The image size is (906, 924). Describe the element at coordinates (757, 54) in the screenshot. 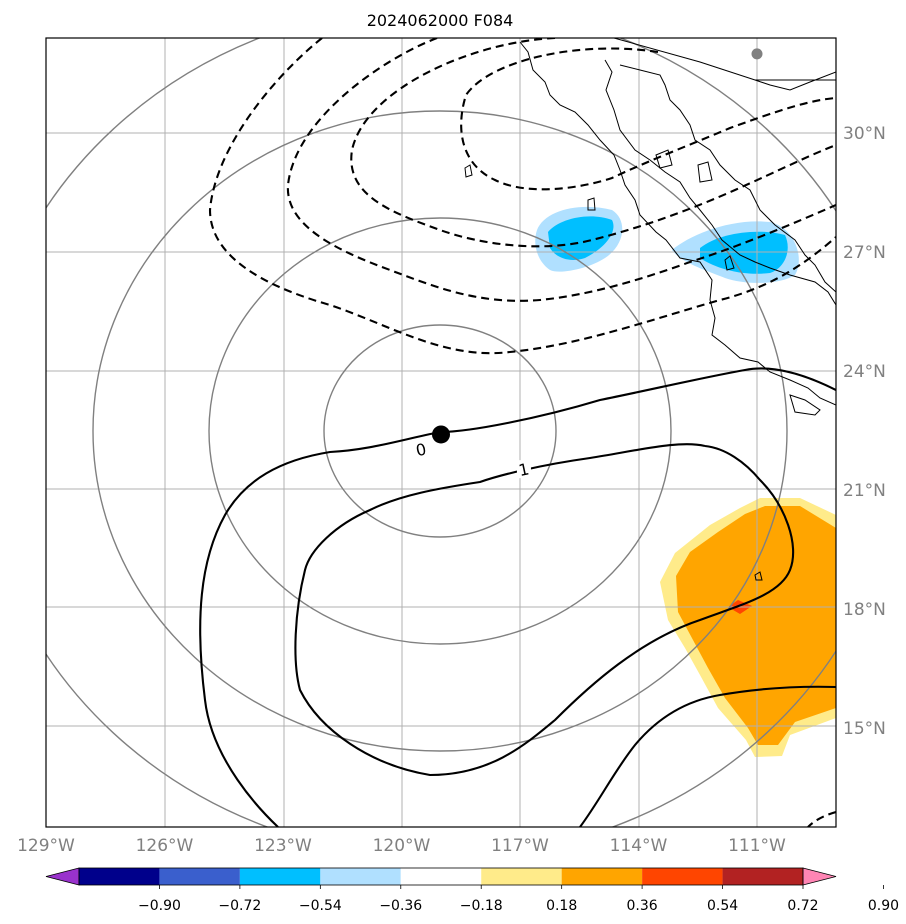

I see `secondary-marker` at that location.